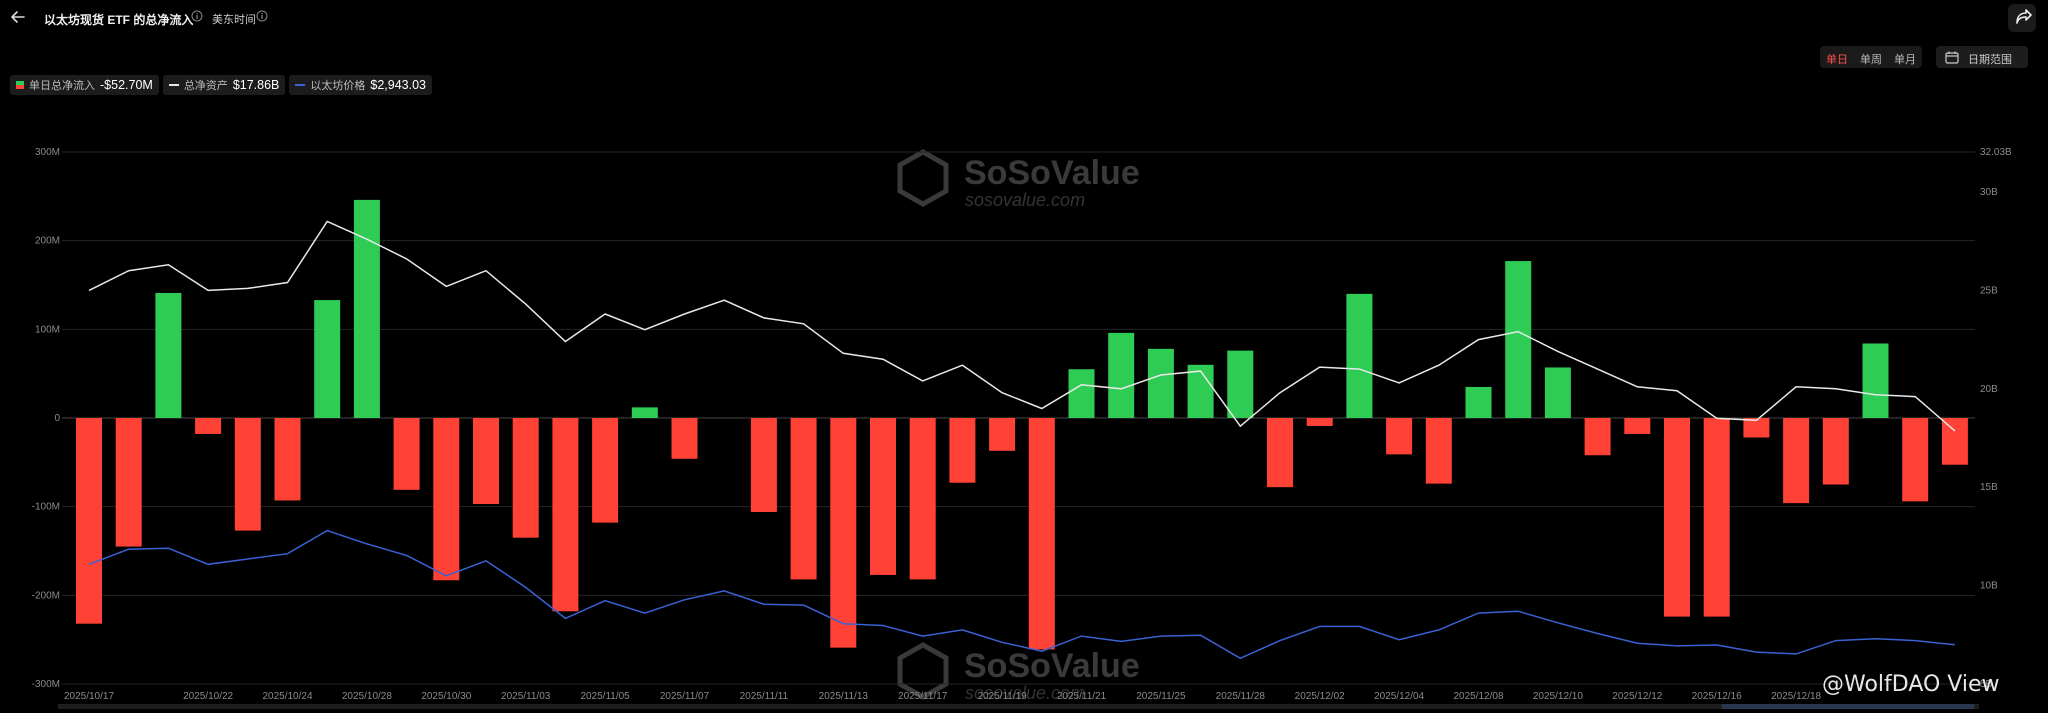 The height and width of the screenshot is (713, 2048). I want to click on x-axis-tick-label: 2025/11/13, so click(844, 696).